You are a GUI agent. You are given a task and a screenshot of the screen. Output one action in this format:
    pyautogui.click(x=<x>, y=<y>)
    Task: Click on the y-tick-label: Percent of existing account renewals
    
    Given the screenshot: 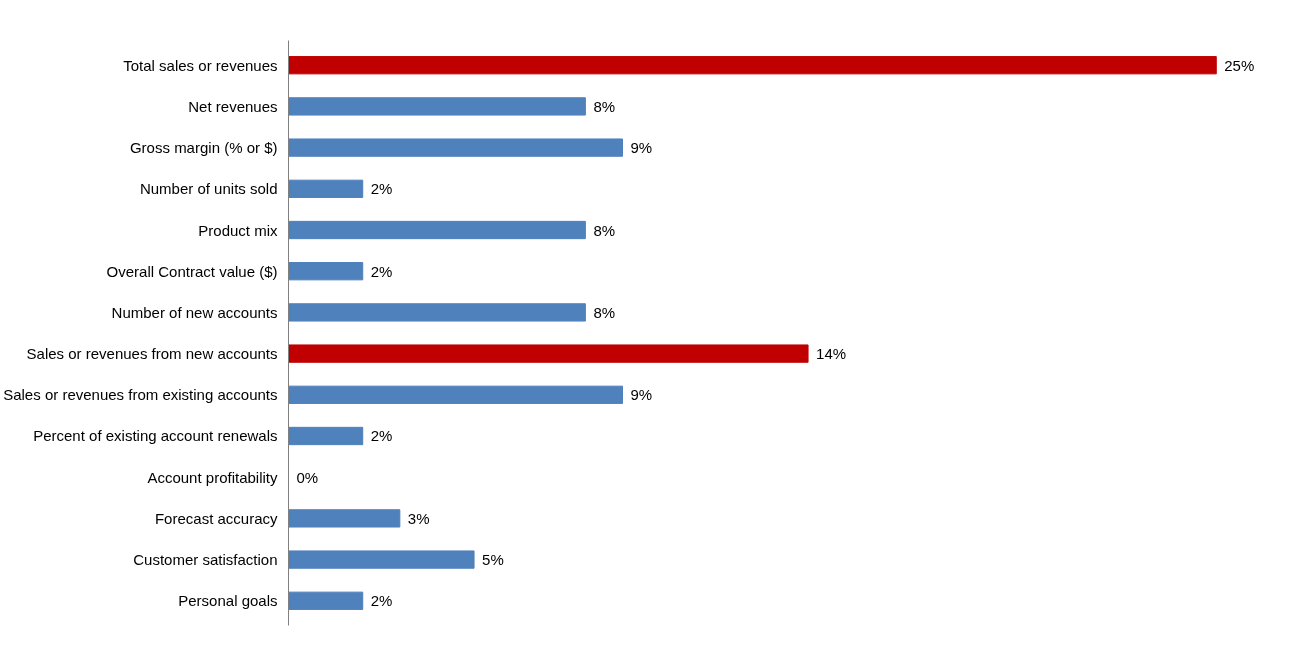 What is the action you would take?
    pyautogui.click(x=155, y=436)
    